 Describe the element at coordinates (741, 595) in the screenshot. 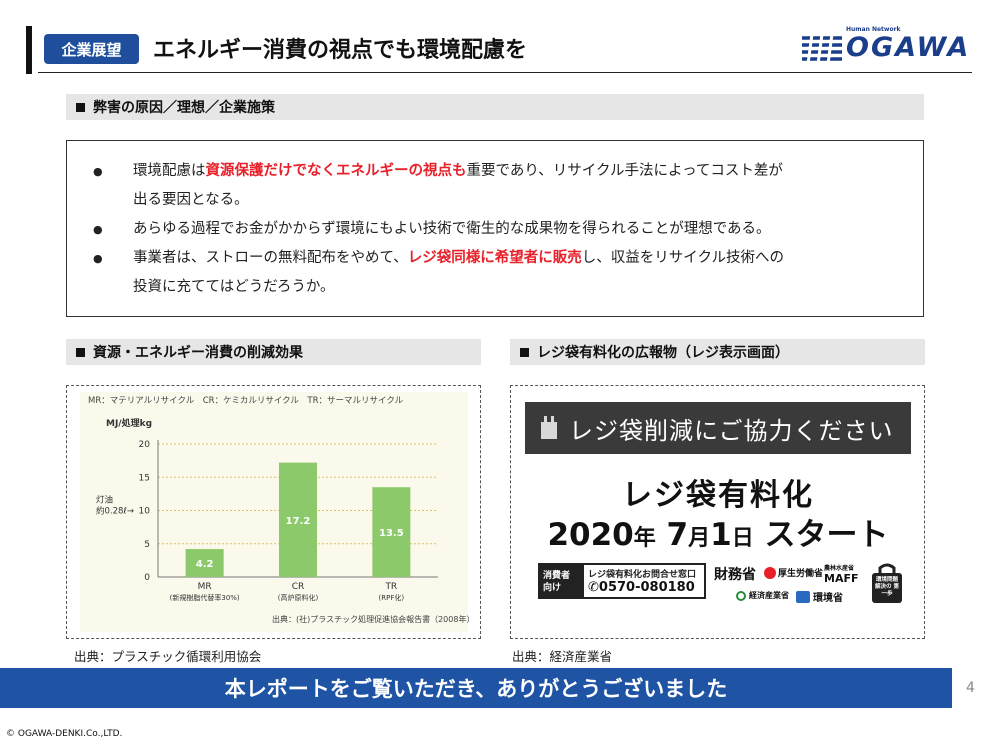

I see `ministry-economy-logo-icon` at that location.